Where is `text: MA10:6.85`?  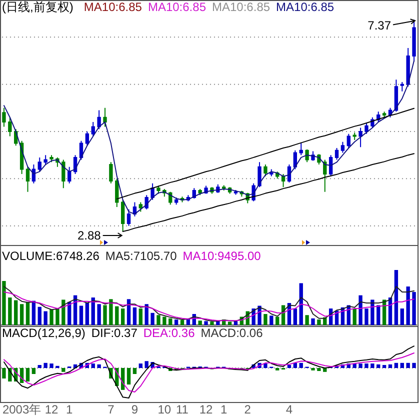 text: MA10:6.85 is located at coordinates (305, 7).